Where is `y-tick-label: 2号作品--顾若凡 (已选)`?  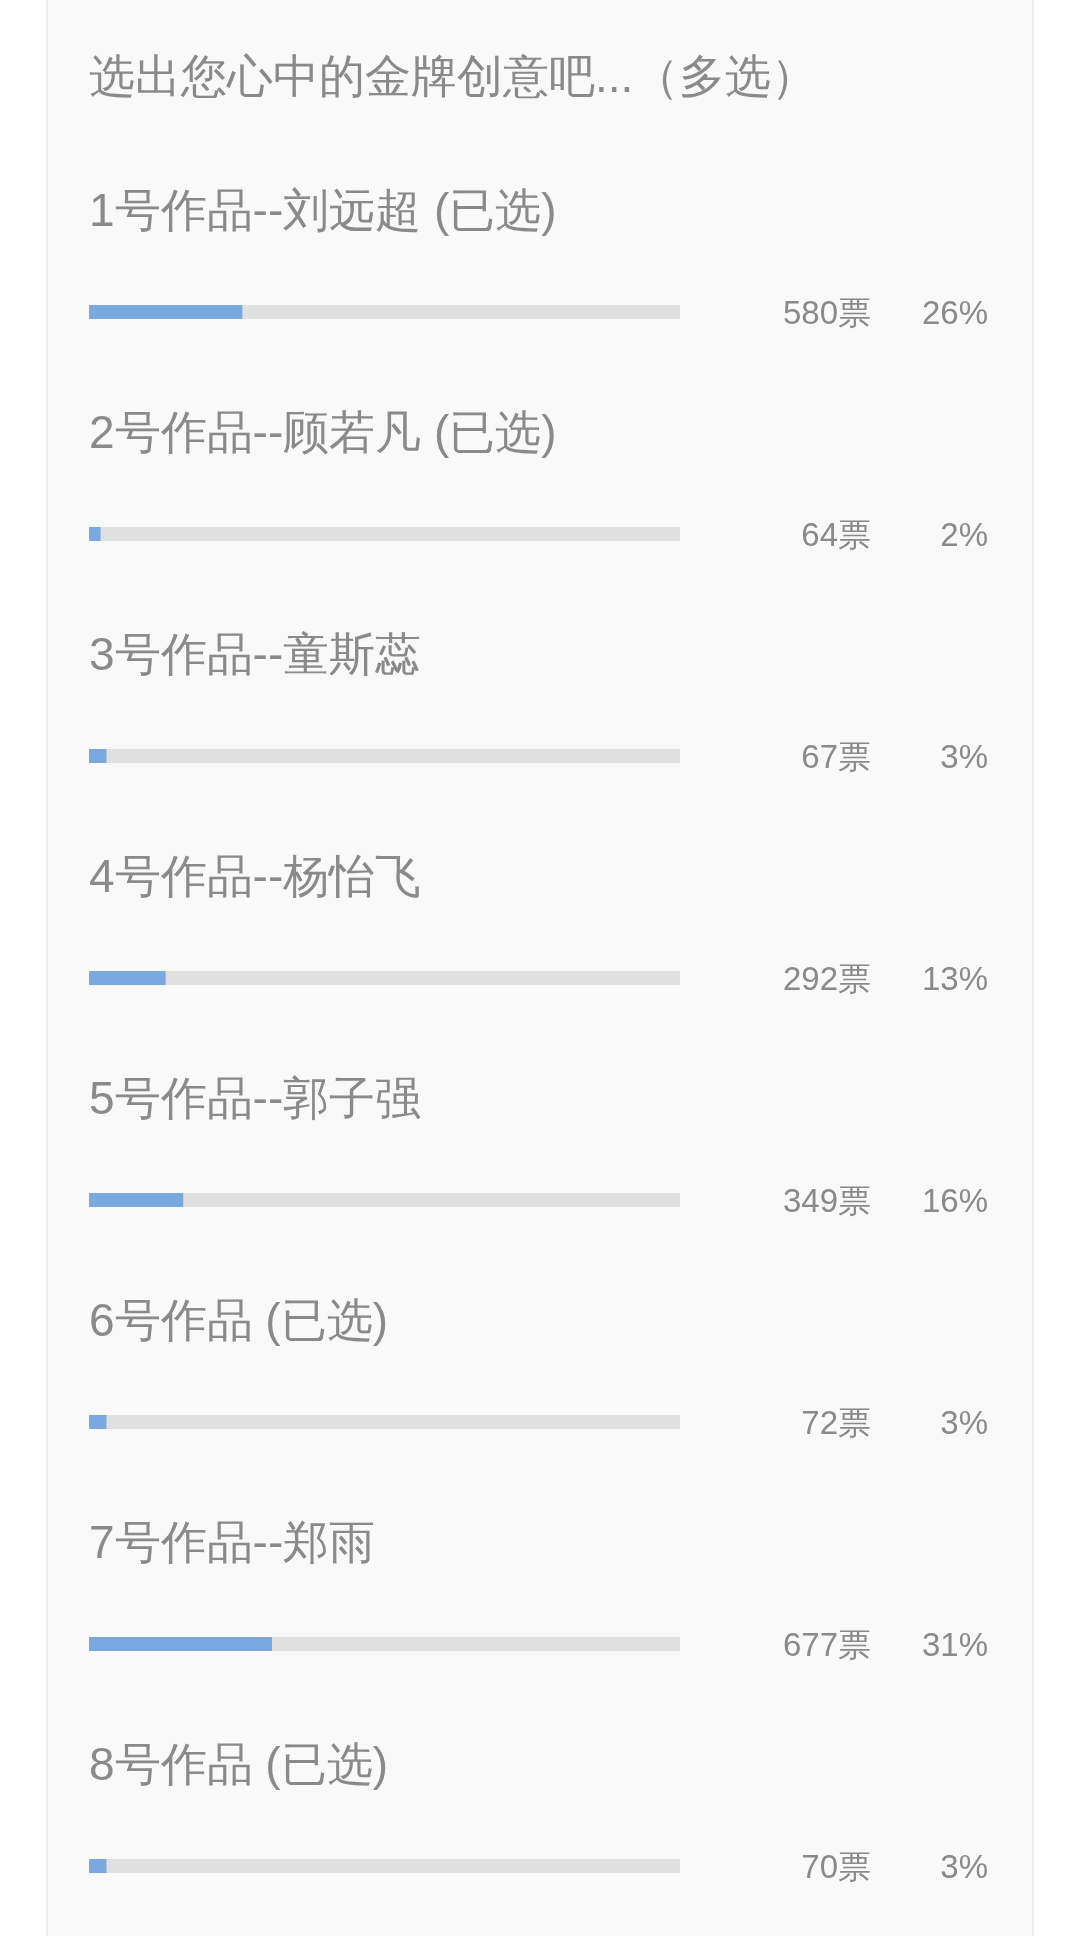 y-tick-label: 2号作品--顾若凡 (已选) is located at coordinates (323, 432).